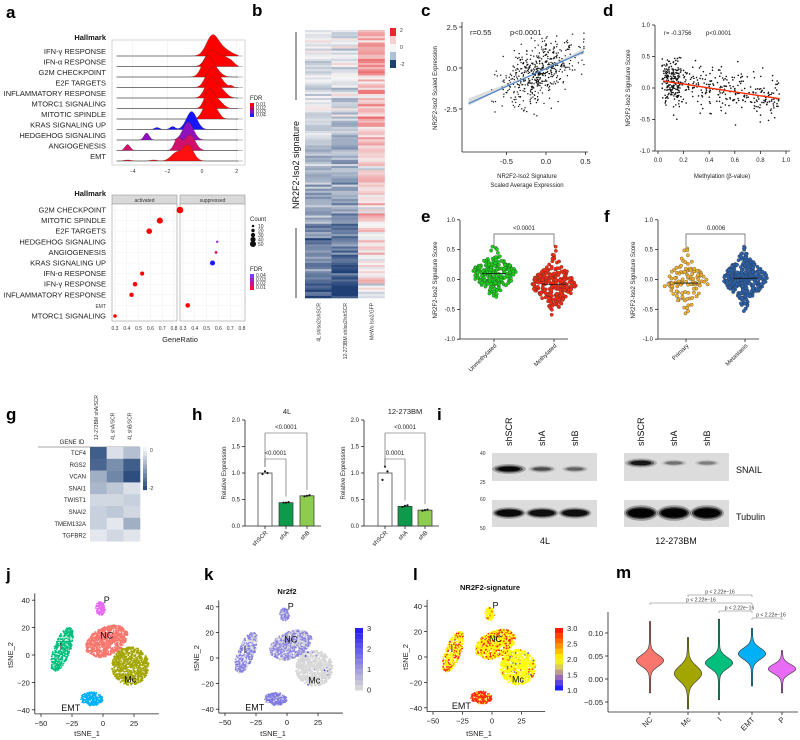  I want to click on dot-point, so click(115, 316).